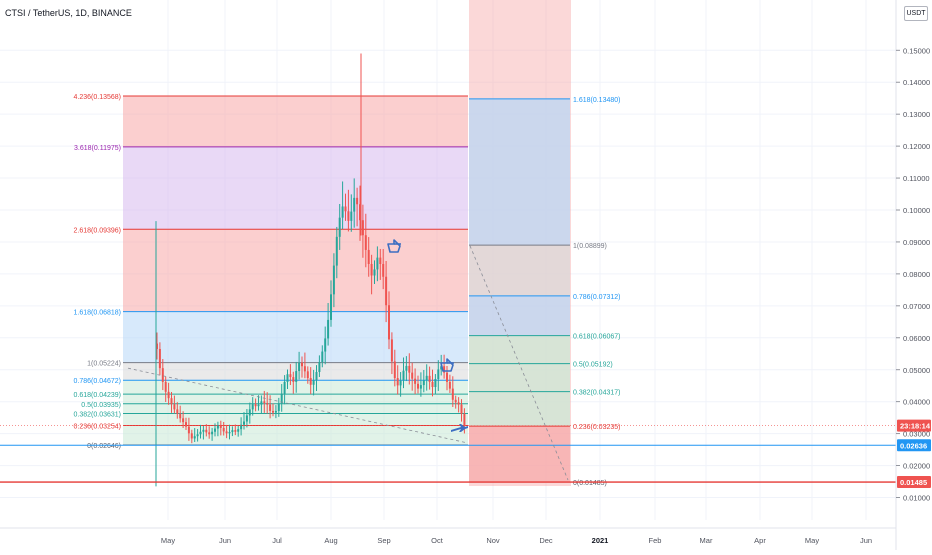 This screenshot has height=555, width=932. Describe the element at coordinates (916, 306) in the screenshot. I see `y-tick-label: 0.07000` at that location.